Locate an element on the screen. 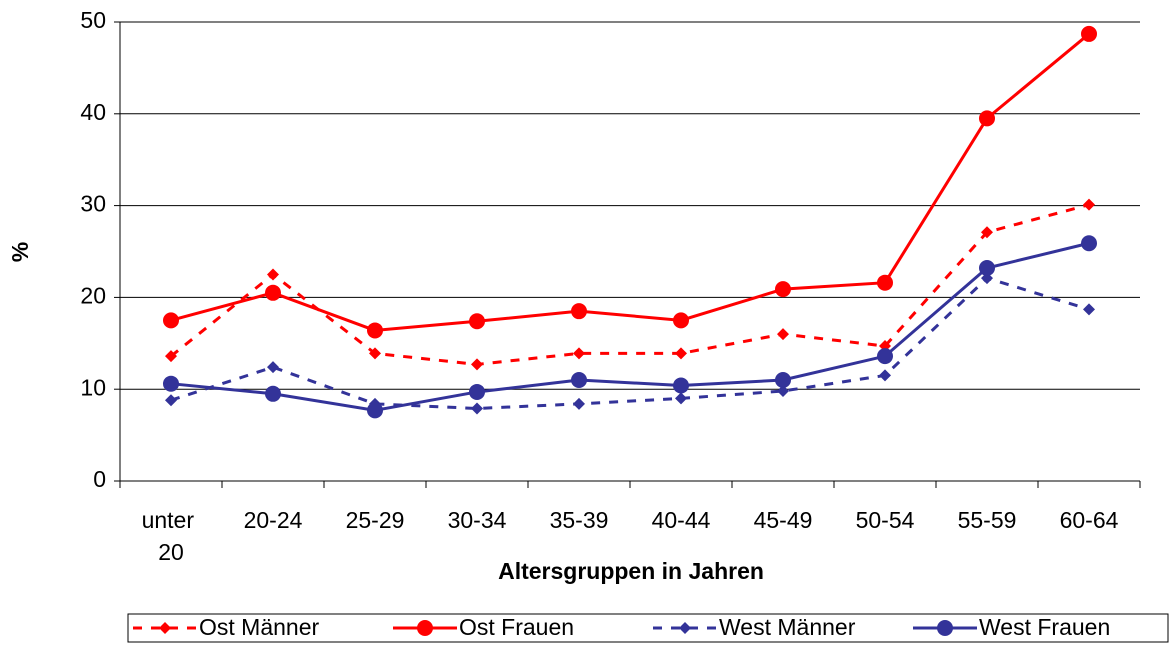 The image size is (1170, 648). x-tick-label: 50-54 is located at coordinates (885, 520).